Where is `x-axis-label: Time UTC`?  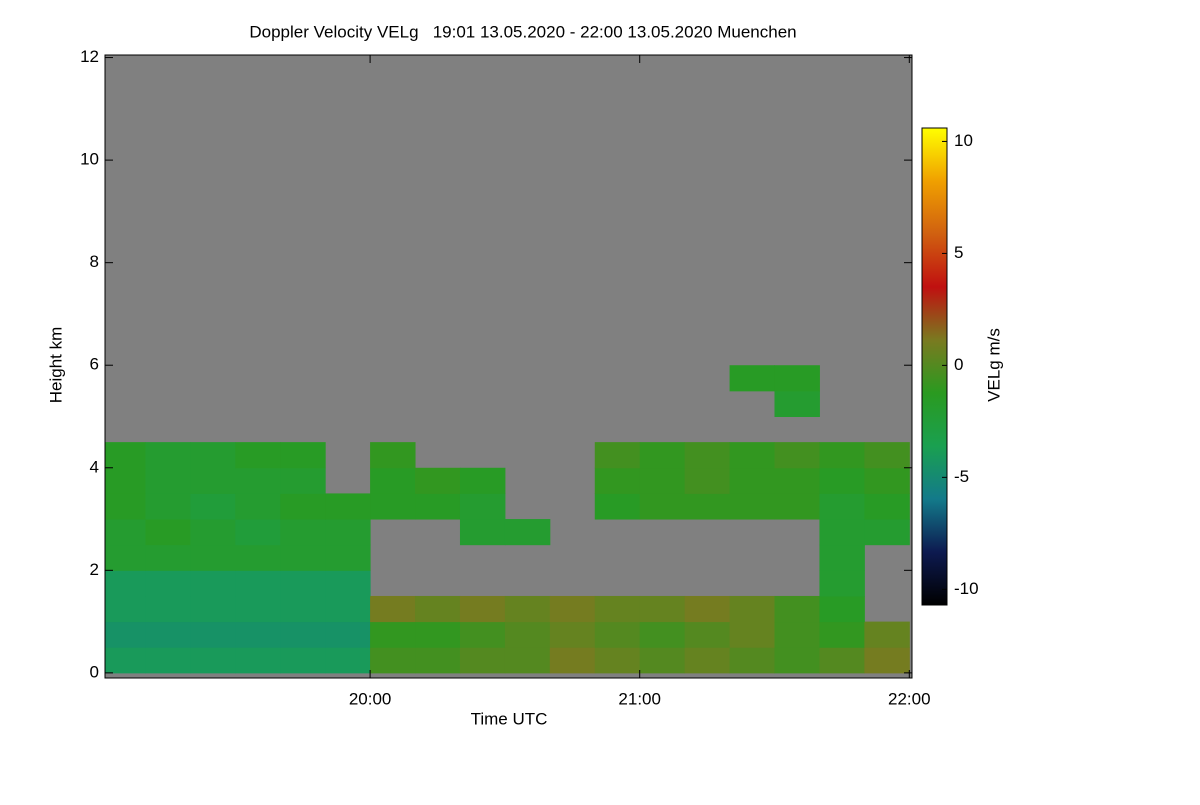
x-axis-label: Time UTC is located at coordinates (509, 718).